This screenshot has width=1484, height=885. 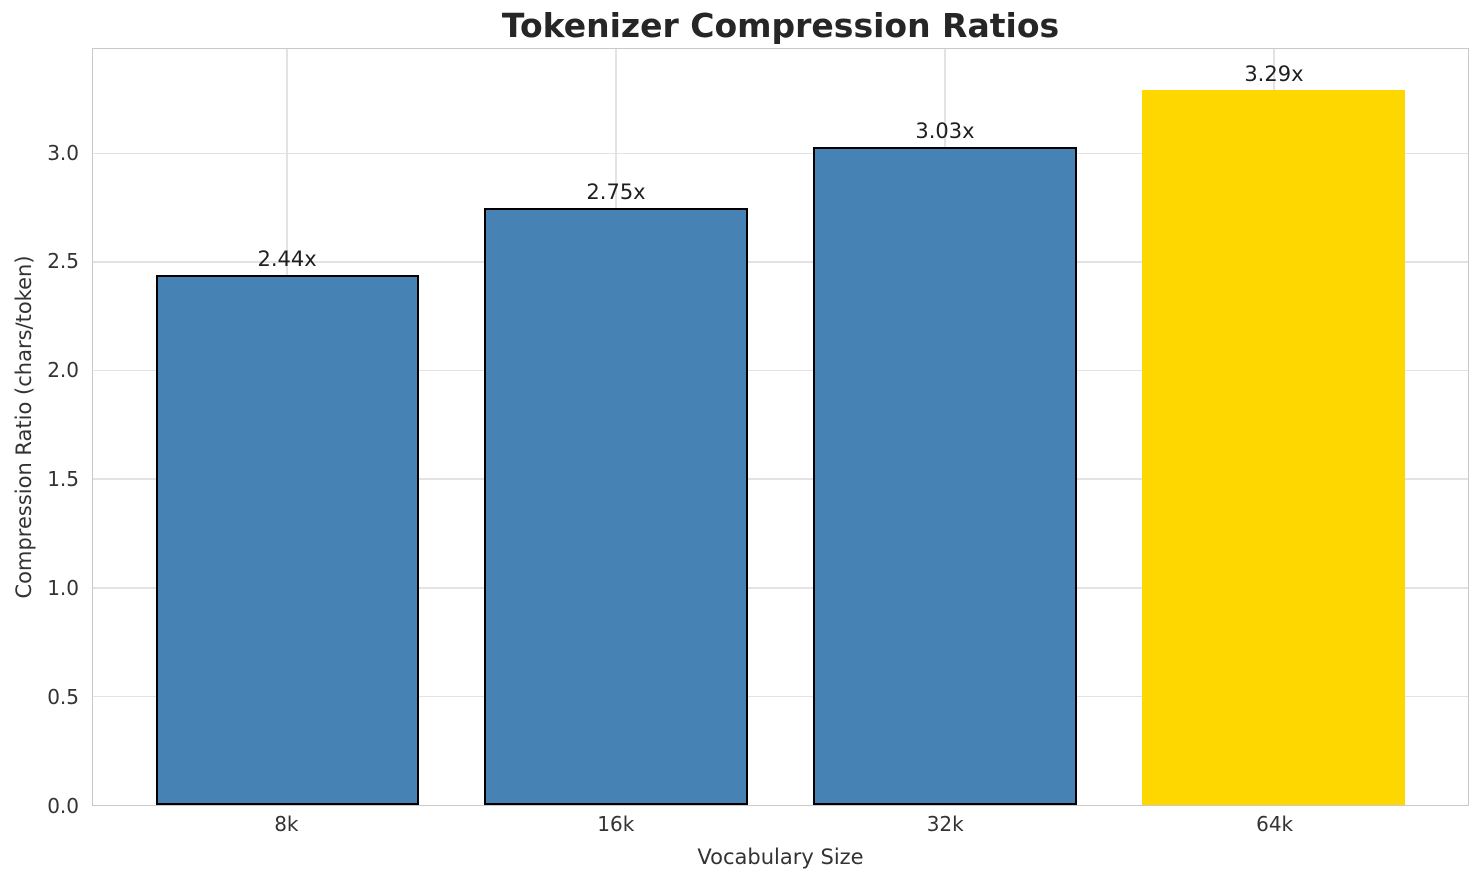 I want to click on bar-value-label: 3.29x, so click(x=1274, y=74).